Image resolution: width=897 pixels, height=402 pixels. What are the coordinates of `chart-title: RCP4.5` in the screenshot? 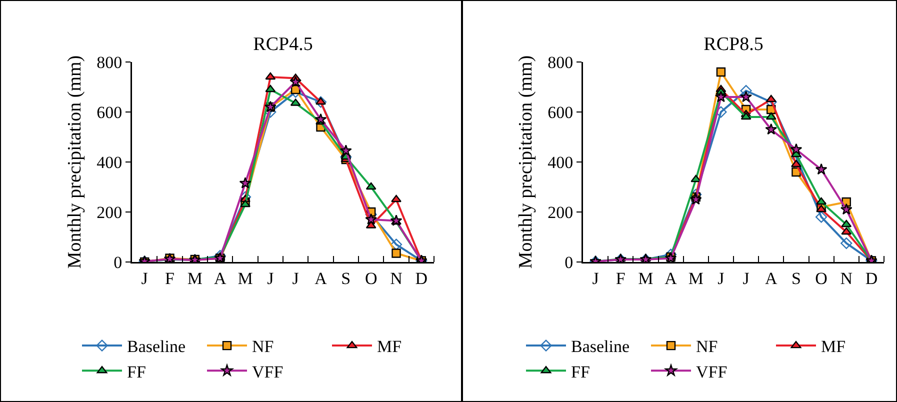 It's located at (283, 44).